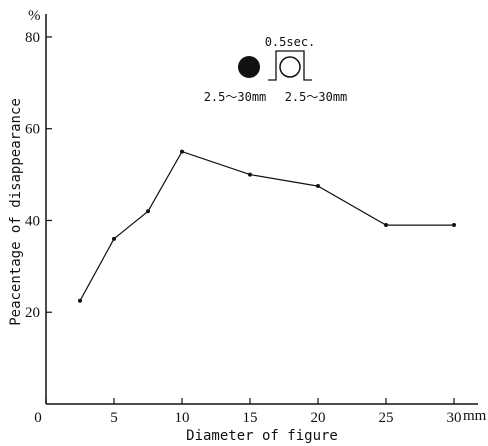 This screenshot has width=488, height=446. I want to click on x-tick-label: 15, so click(250, 418).